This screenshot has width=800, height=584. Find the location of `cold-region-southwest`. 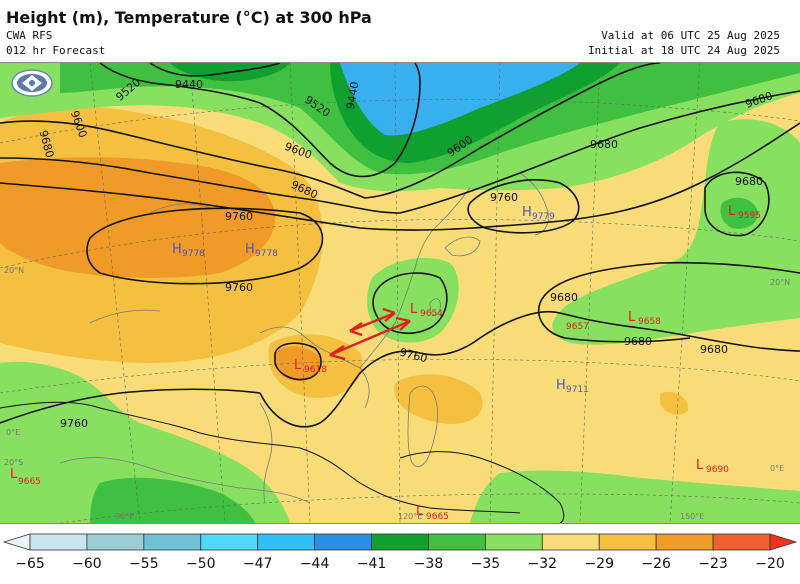

cold-region-southwest is located at coordinates (172, 500).